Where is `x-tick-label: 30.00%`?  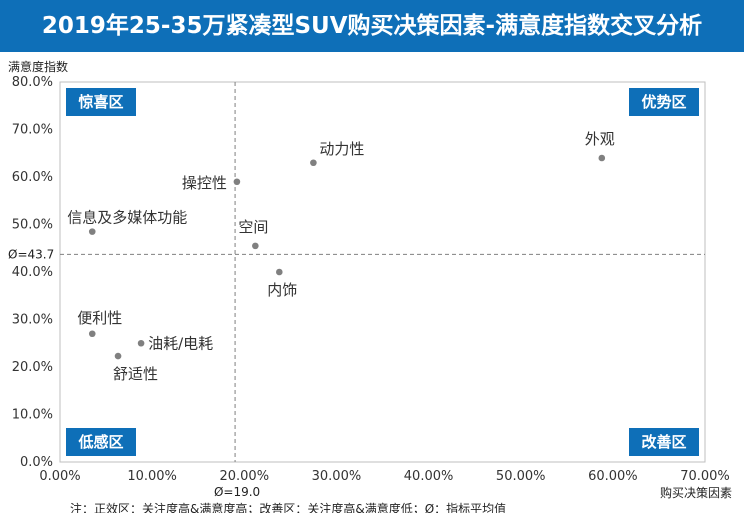 x-tick-label: 30.00% is located at coordinates (337, 476).